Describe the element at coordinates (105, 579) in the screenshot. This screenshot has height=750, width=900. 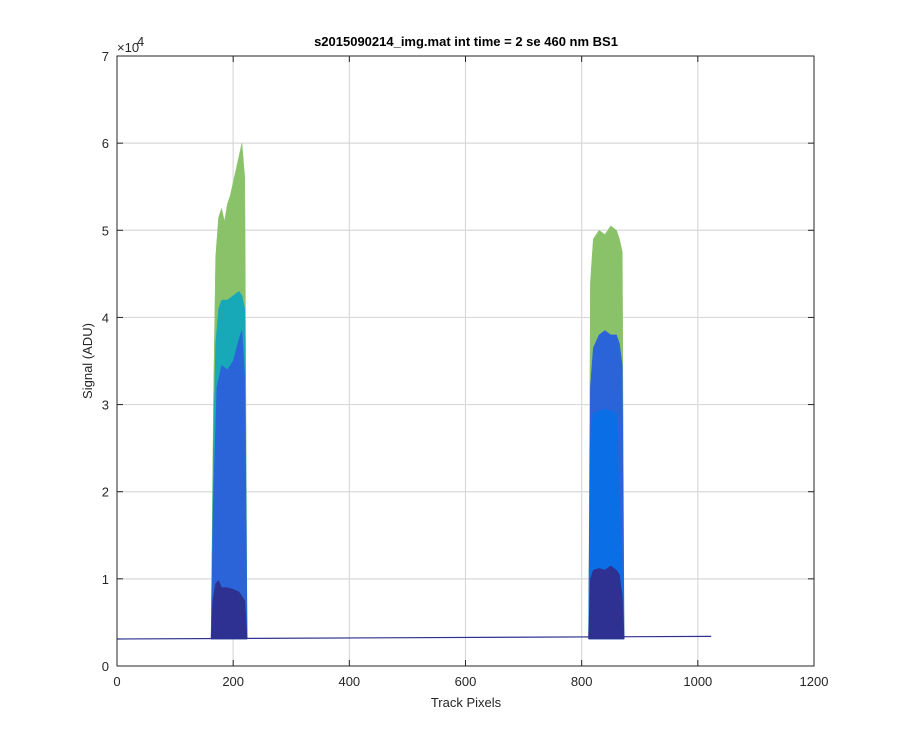
I see `y-tick-label-1: 1` at that location.